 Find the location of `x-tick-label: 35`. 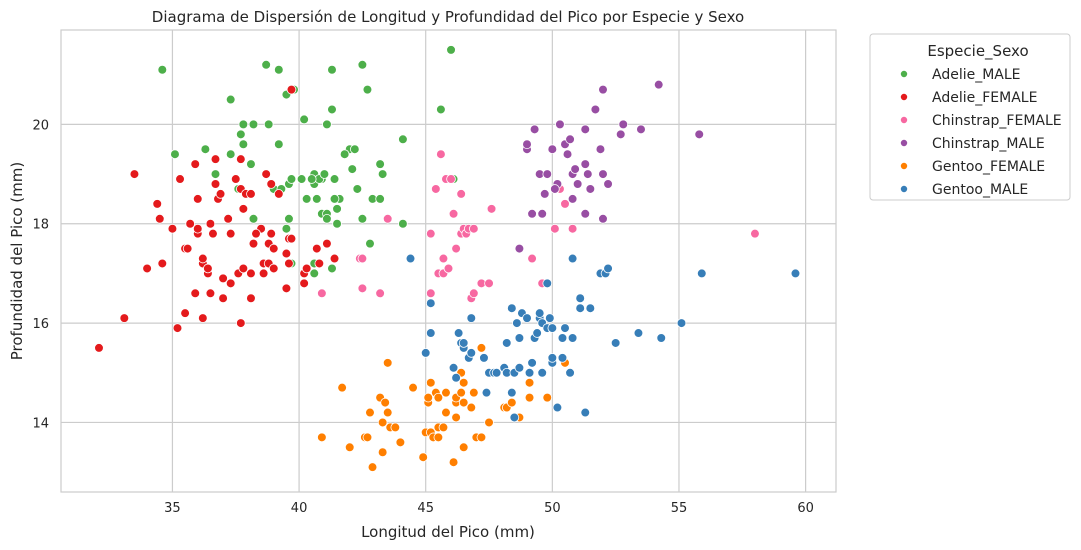

x-tick-label: 35 is located at coordinates (172, 508).